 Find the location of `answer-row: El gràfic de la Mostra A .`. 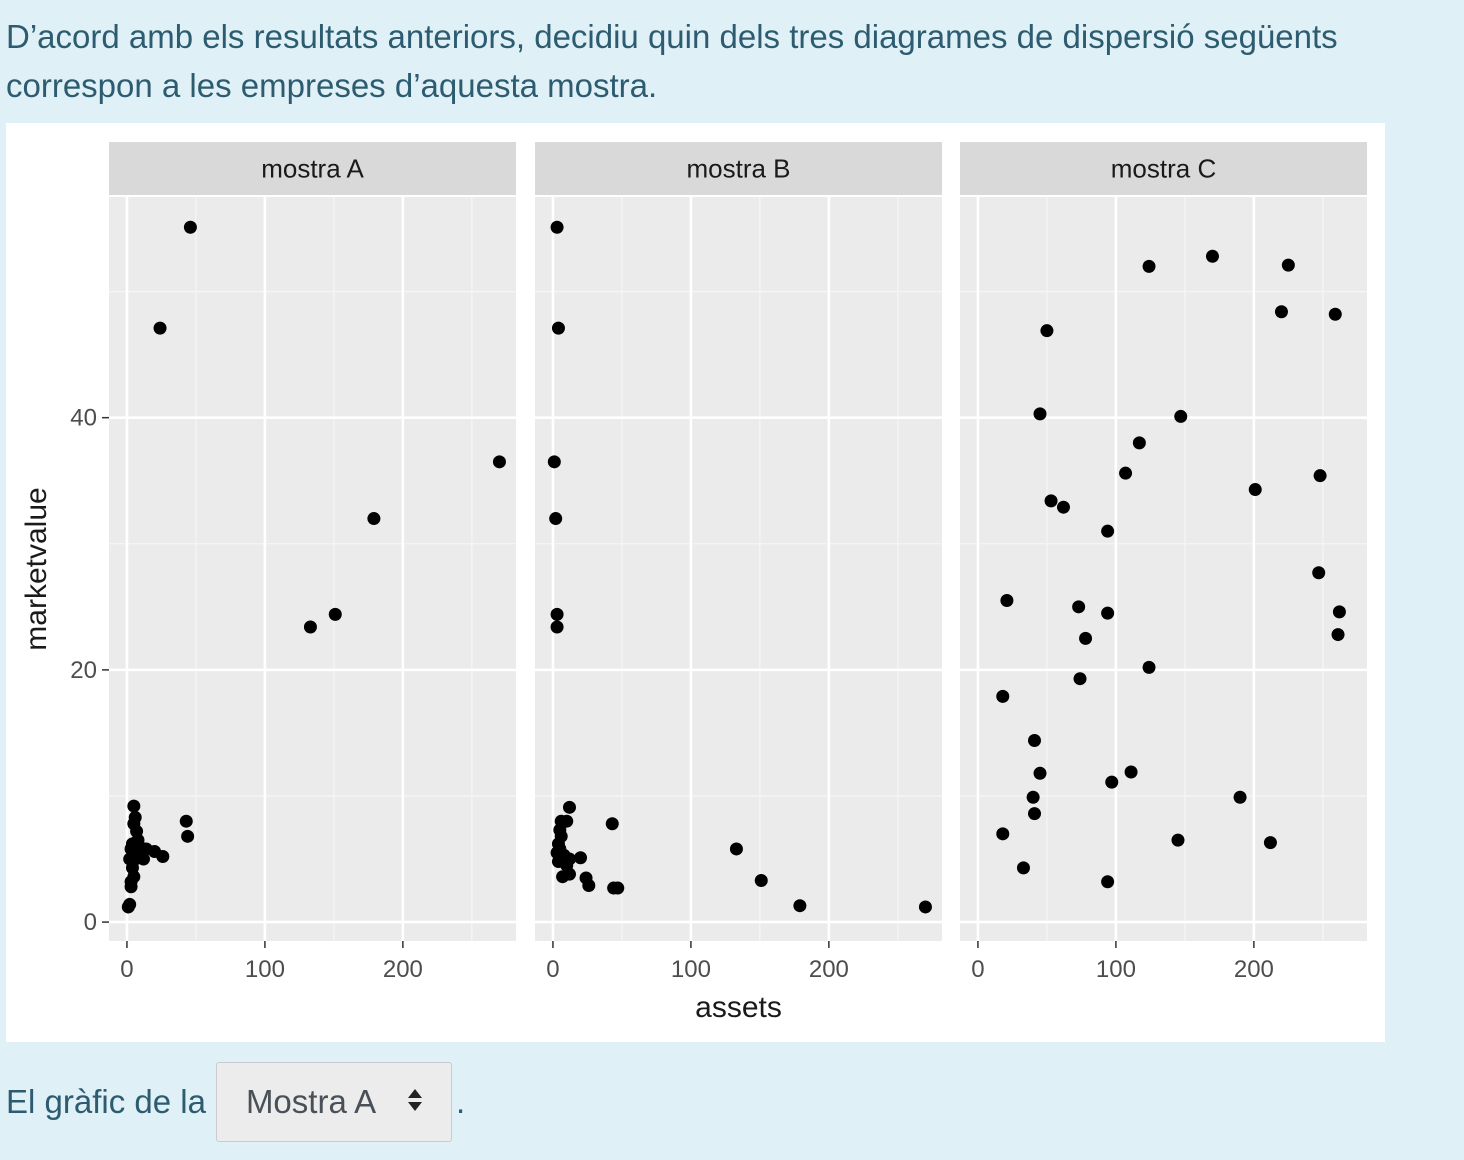

answer-row: El gràfic de la Mostra A . is located at coordinates (235, 1102).